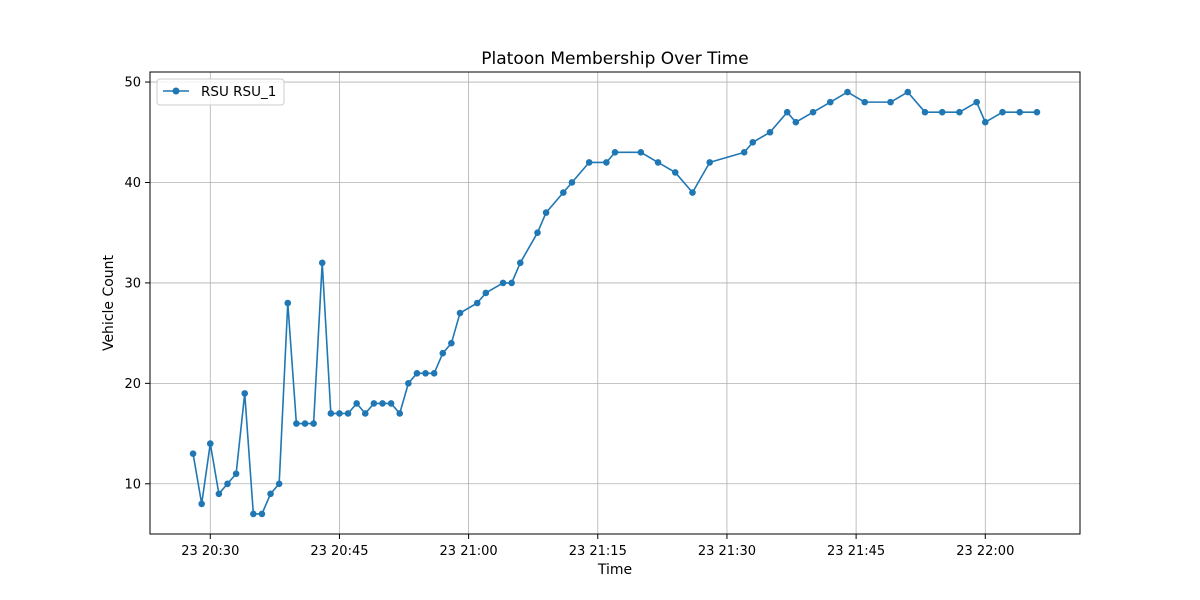 Image resolution: width=1200 pixels, height=600 pixels. I want to click on legend-point-marker, so click(176, 91).